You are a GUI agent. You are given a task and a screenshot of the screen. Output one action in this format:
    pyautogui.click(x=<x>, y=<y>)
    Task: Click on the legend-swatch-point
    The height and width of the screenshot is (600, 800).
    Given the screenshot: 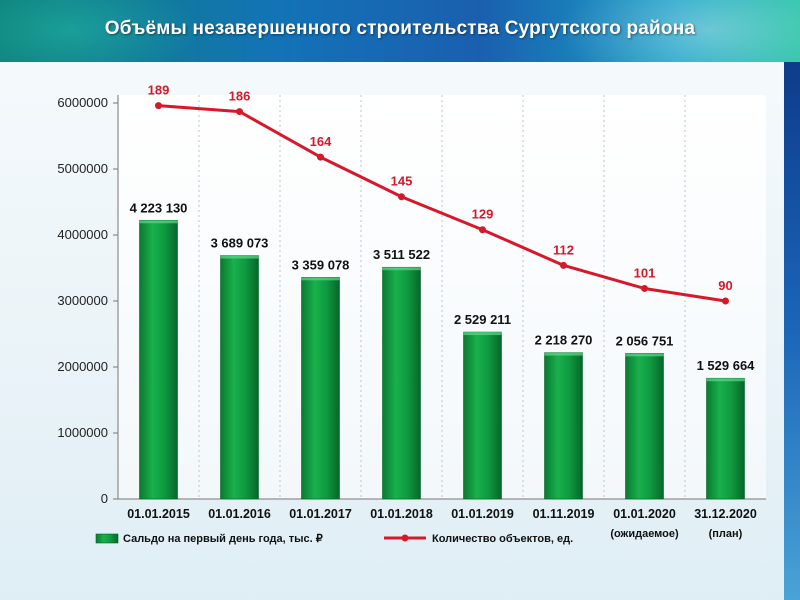 What is the action you would take?
    pyautogui.click(x=405, y=538)
    